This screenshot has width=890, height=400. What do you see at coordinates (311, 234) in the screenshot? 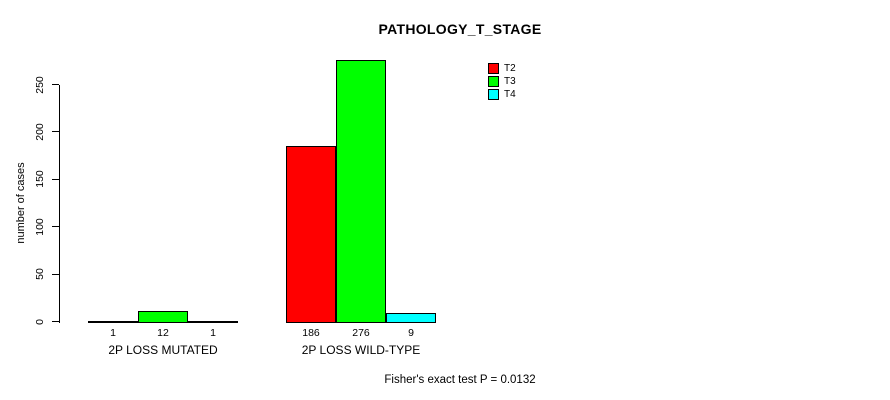
I see `bar-t2-group2` at bounding box center [311, 234].